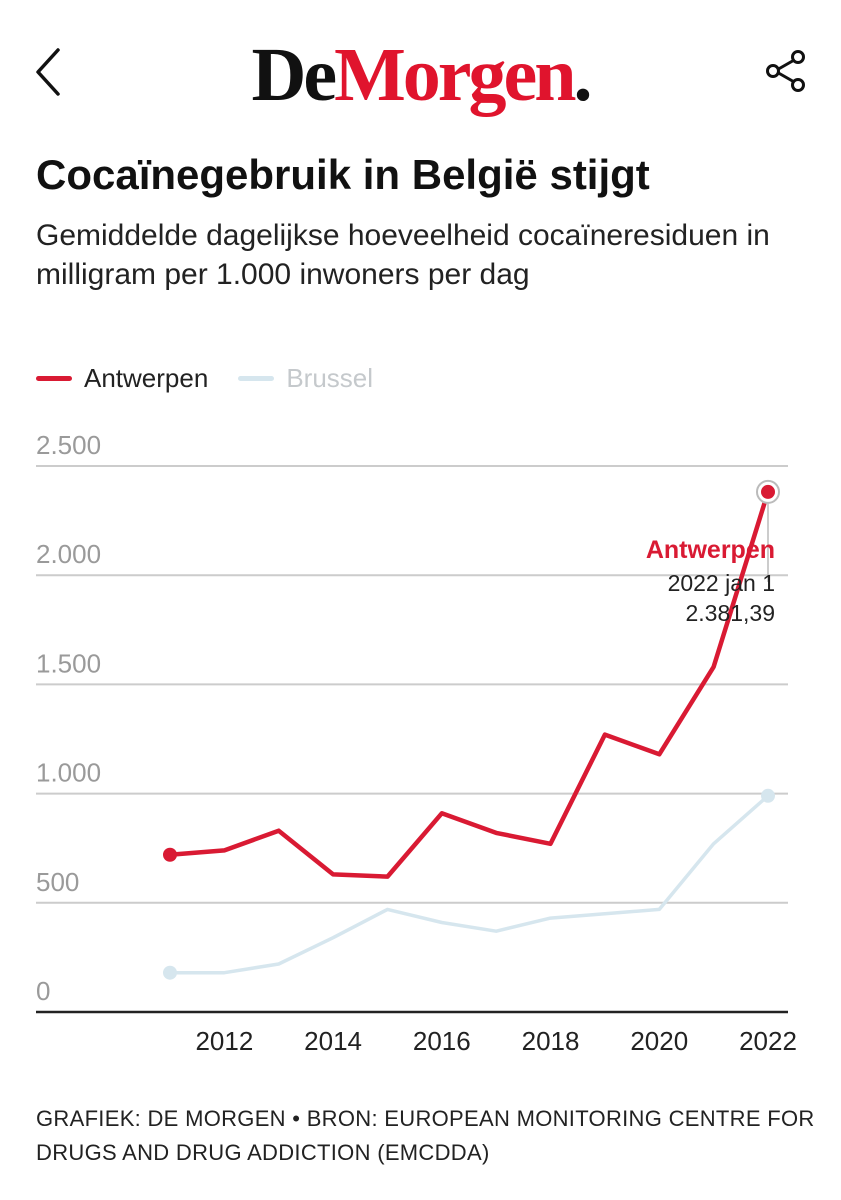 Image resolution: width=841 pixels, height=1200 pixels. I want to click on share-icon, so click(785, 71).